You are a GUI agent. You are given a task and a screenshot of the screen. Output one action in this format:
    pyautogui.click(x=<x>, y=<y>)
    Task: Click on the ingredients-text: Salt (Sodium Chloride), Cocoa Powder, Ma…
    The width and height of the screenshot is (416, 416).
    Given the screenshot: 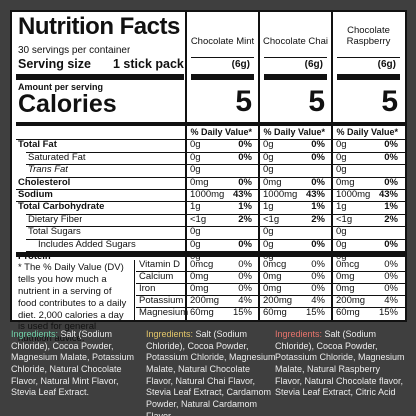 What is the action you would take?
    pyautogui.click(x=73, y=363)
    